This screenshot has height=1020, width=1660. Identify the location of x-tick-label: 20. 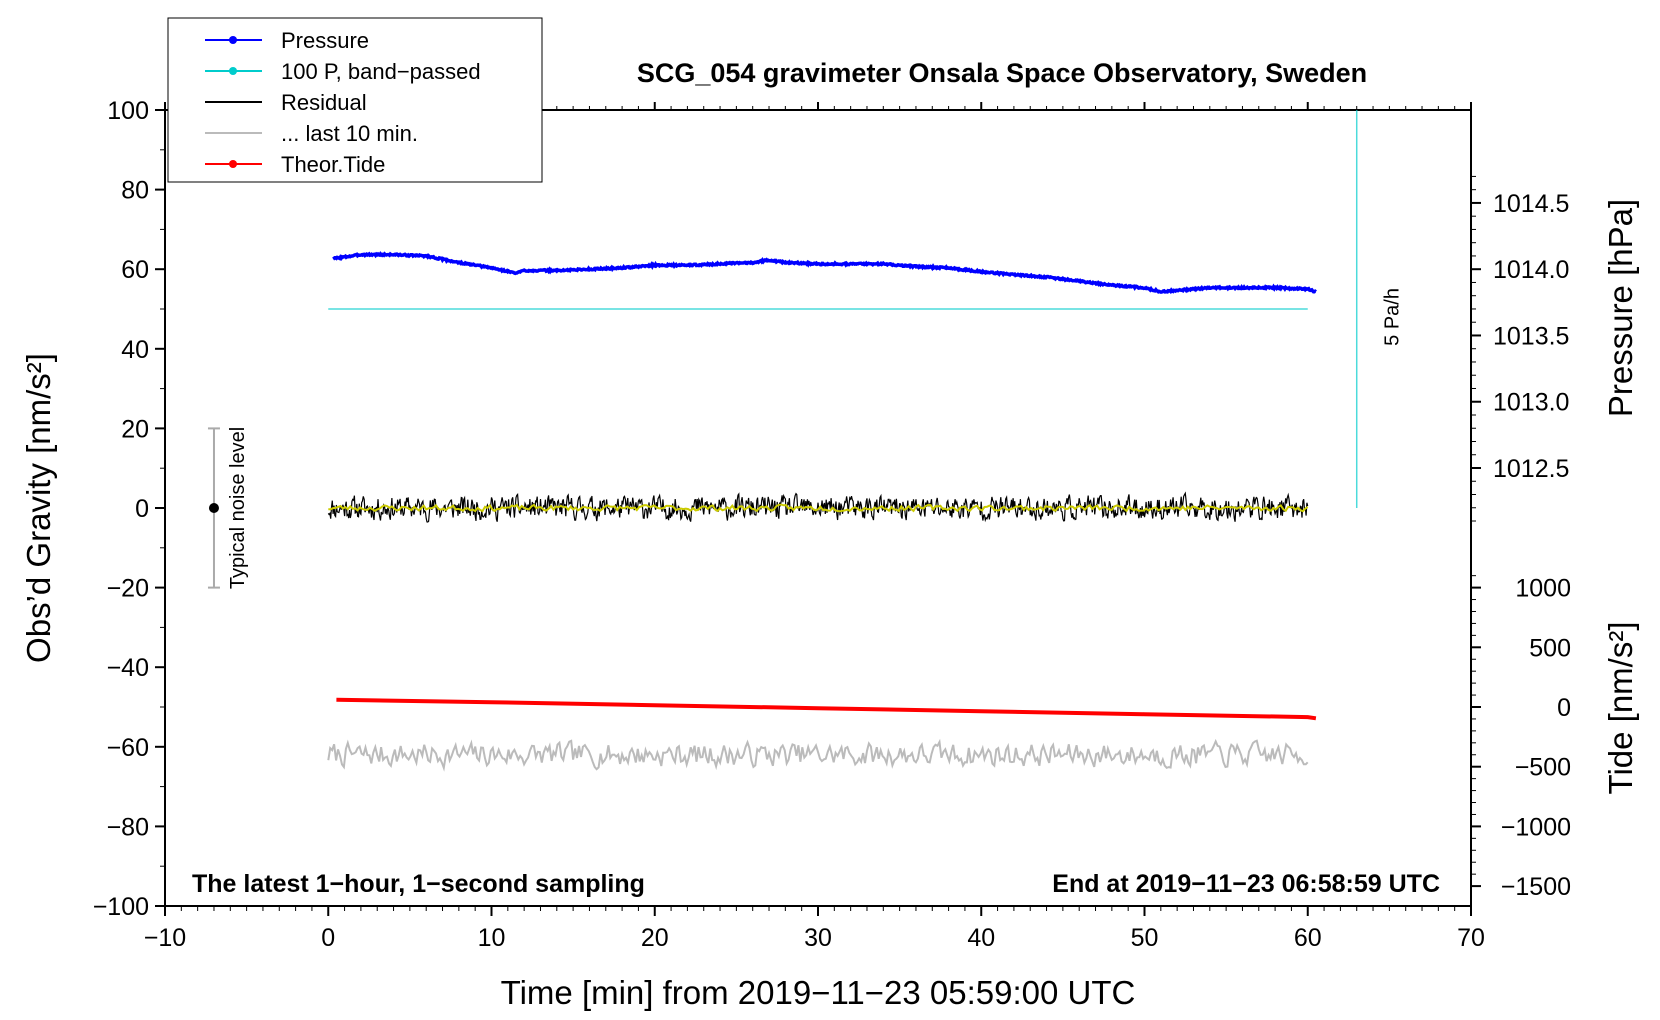
(655, 938).